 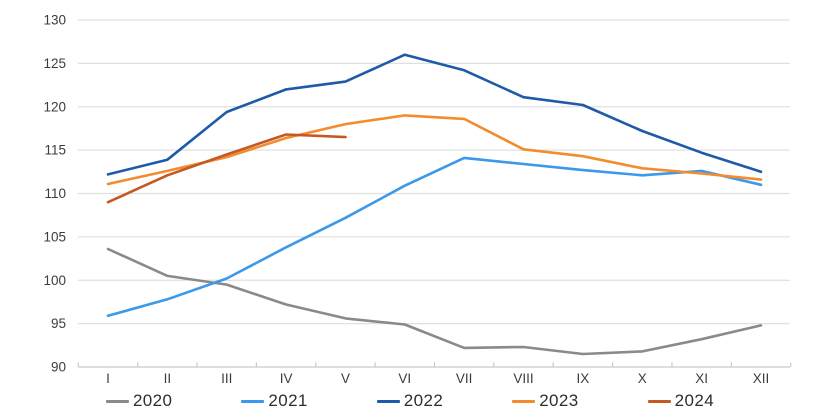 I want to click on series-line-2024, so click(x=226, y=168).